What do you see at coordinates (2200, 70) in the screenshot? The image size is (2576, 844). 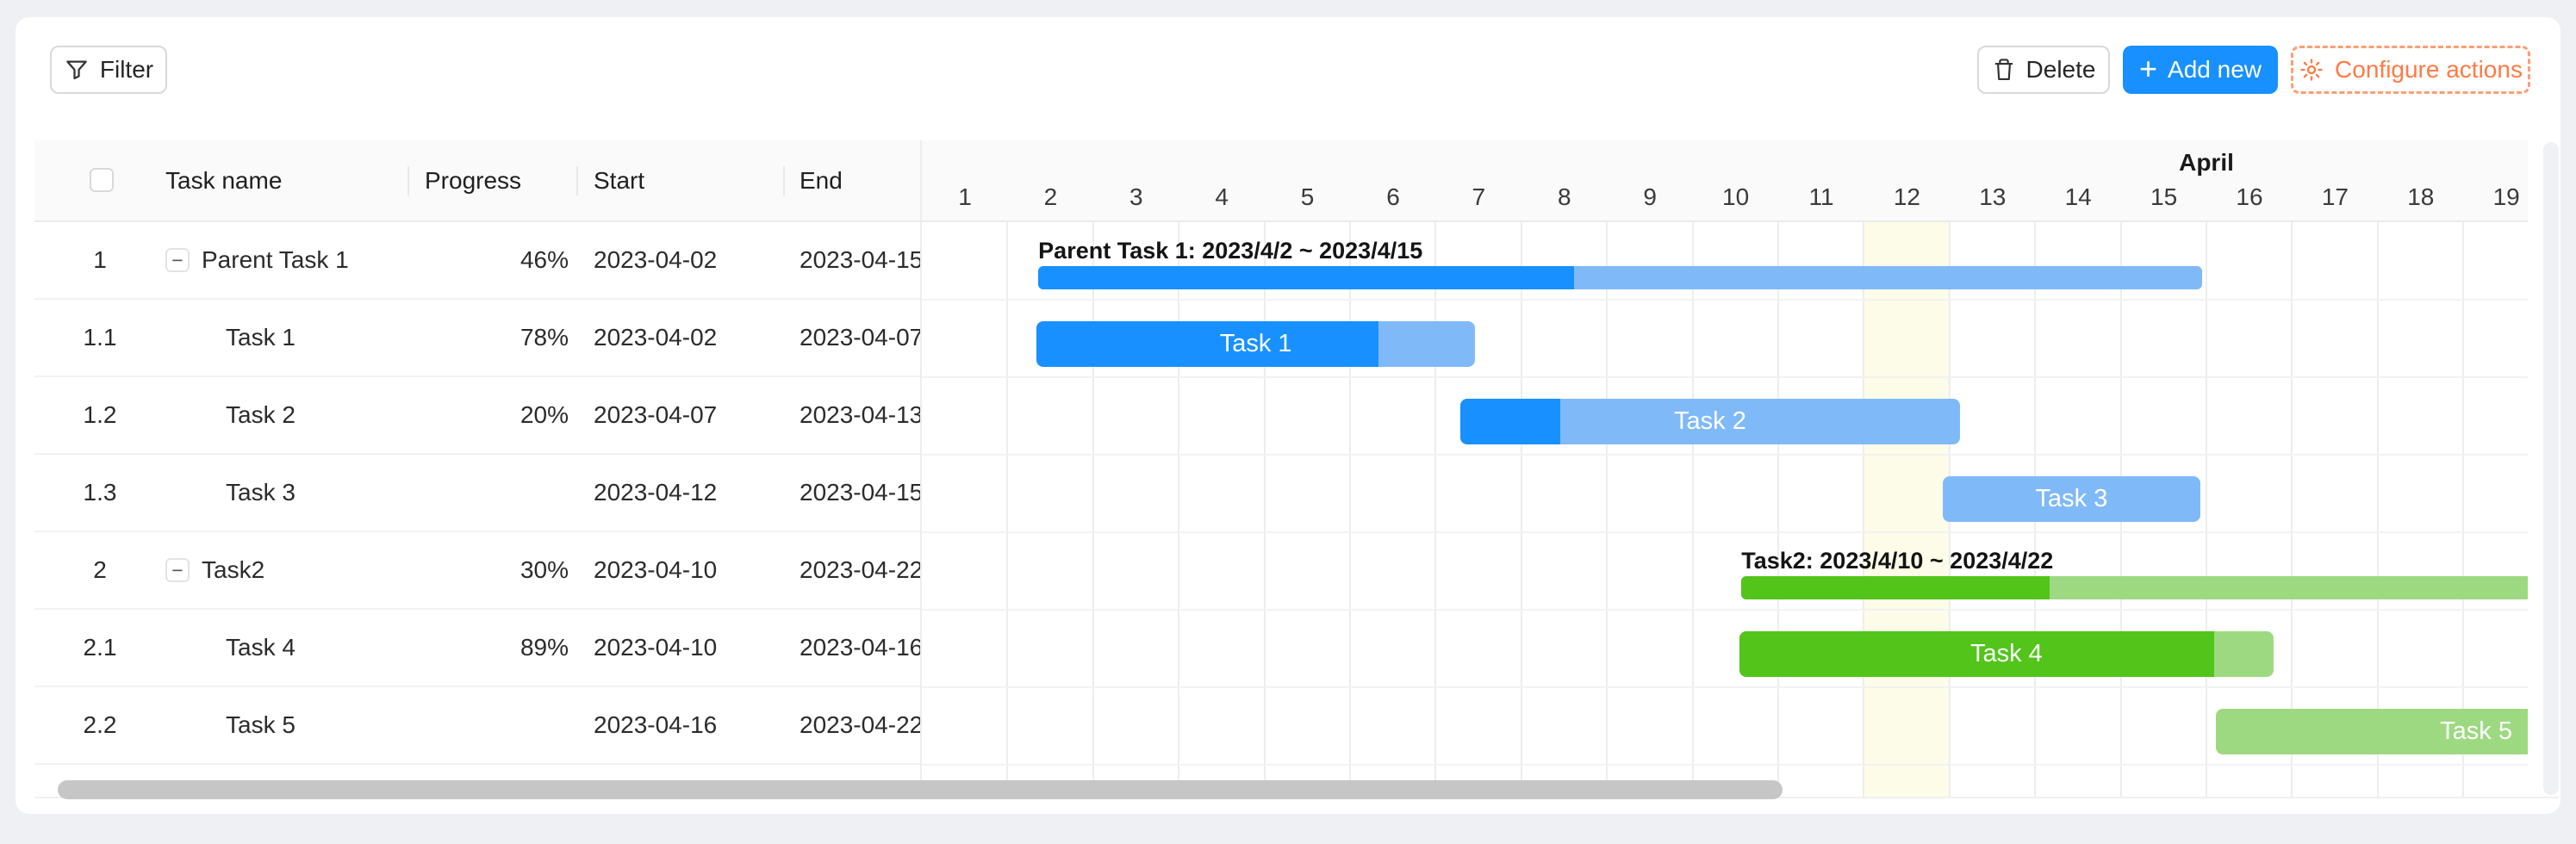 I see `add-new-button: + Add new` at bounding box center [2200, 70].